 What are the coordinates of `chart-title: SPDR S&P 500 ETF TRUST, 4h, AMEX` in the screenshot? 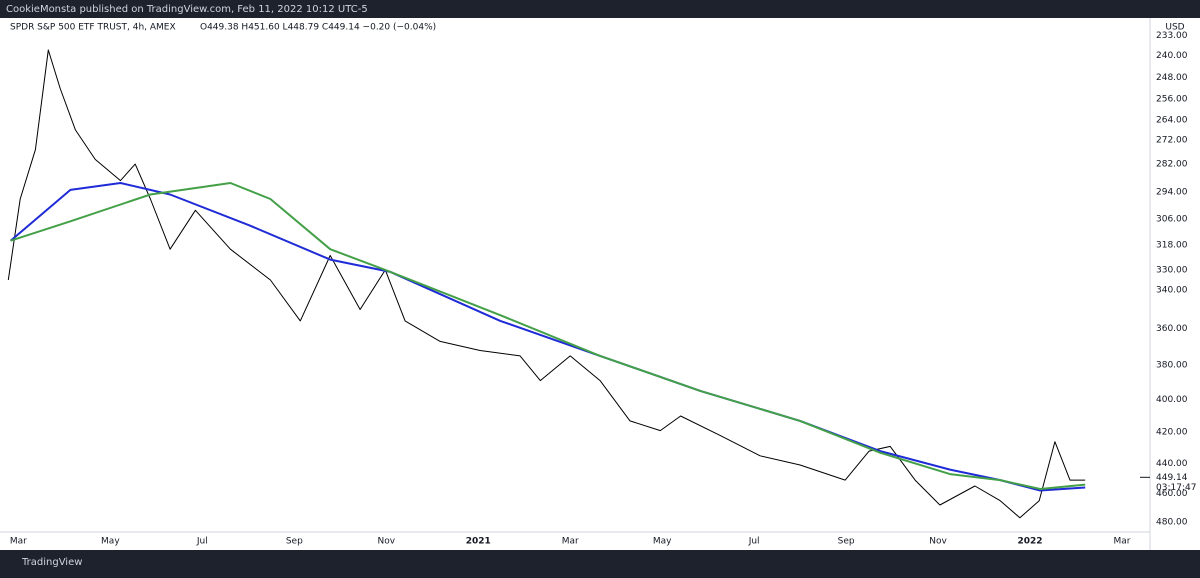 It's located at (93, 28).